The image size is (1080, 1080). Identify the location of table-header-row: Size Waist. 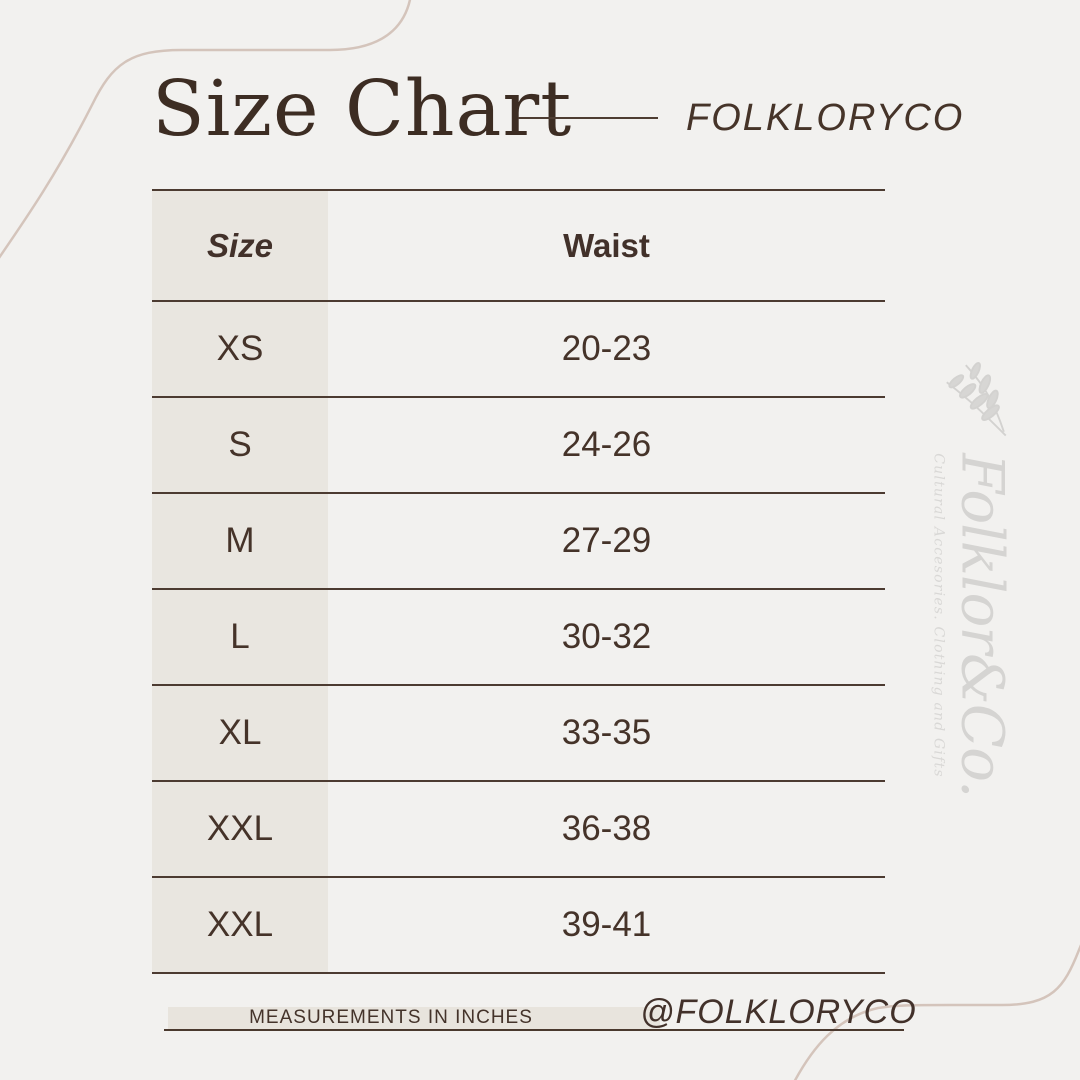
(518, 246).